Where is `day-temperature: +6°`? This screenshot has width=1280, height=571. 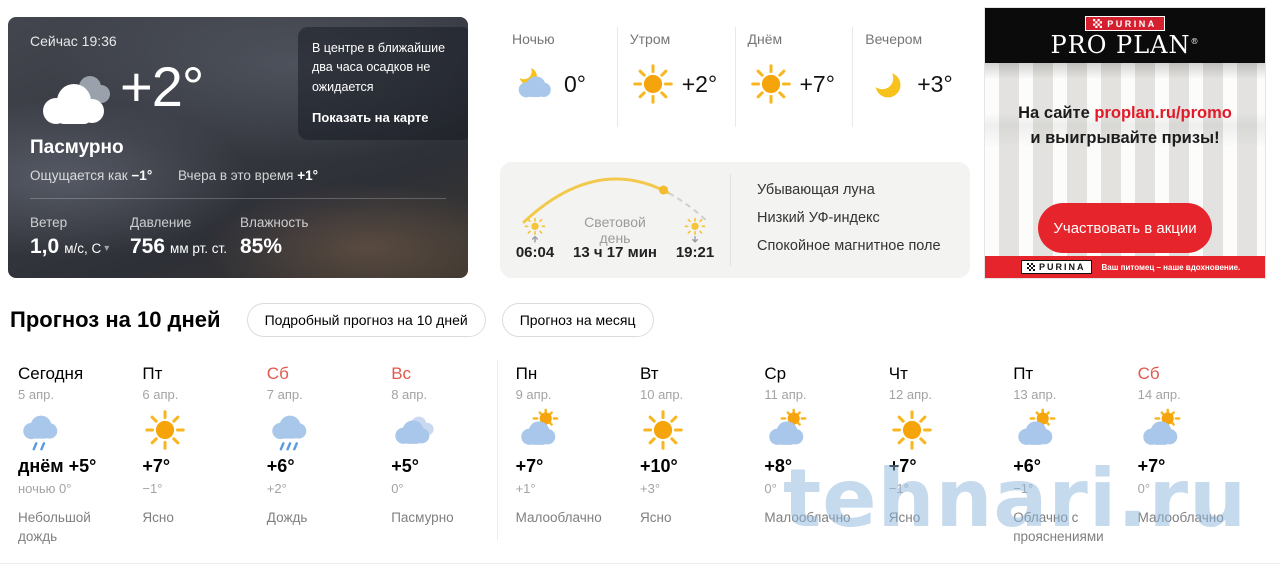
day-temperature: +6° is located at coordinates (280, 466).